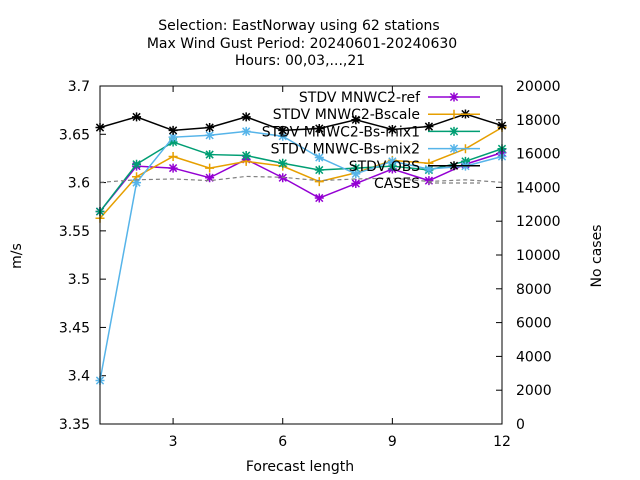 The height and width of the screenshot is (480, 640). I want to click on y-tick-label: 3.6, so click(79, 184).